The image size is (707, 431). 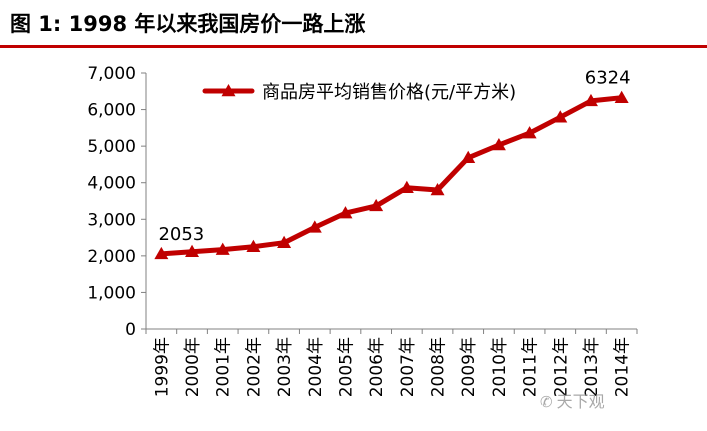 I want to click on data-label: 6324, so click(x=608, y=78).